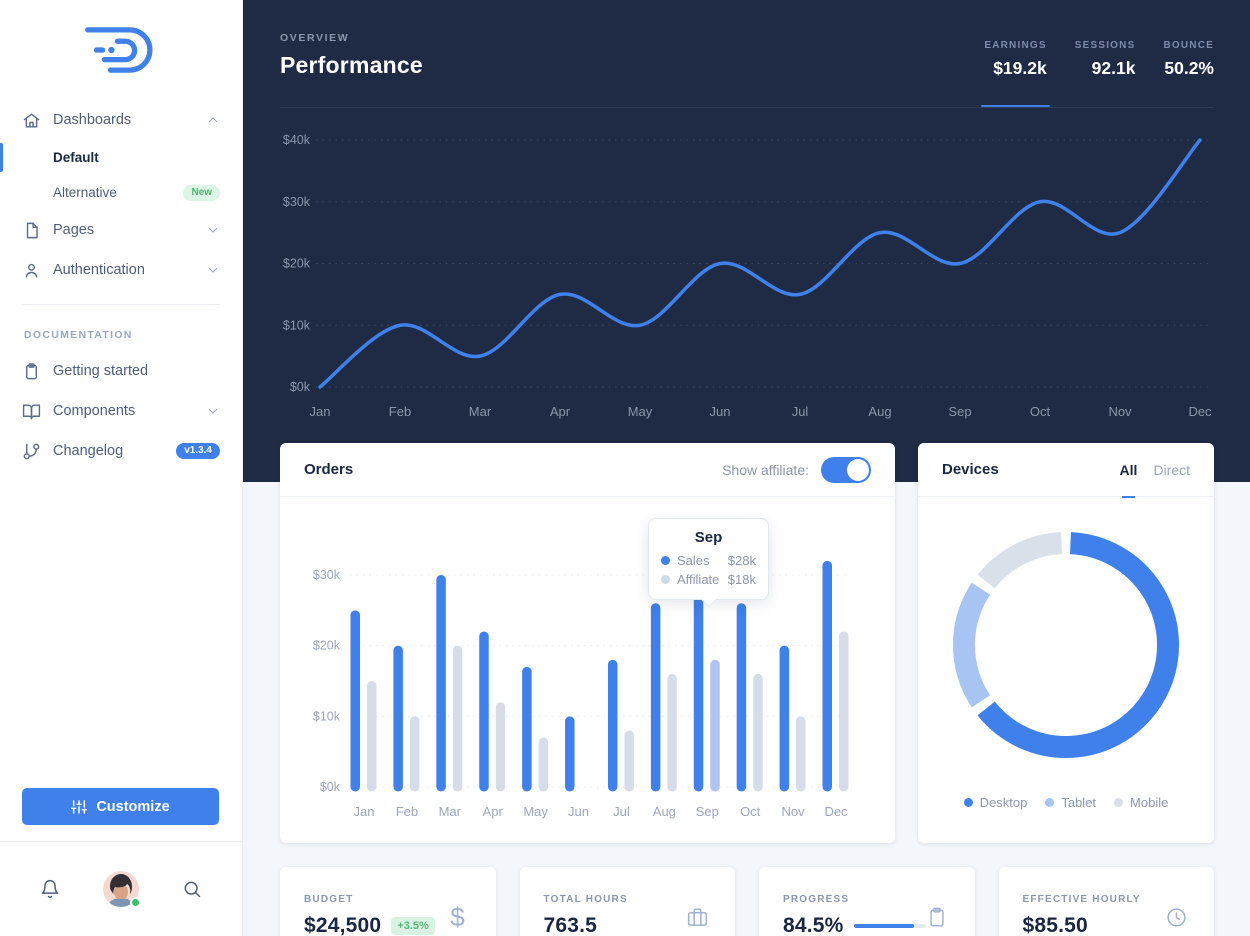 The width and height of the screenshot is (1250, 936). What do you see at coordinates (1188, 73) in the screenshot?
I see `hero-stat-bounce: BOUNCE 50.2%` at bounding box center [1188, 73].